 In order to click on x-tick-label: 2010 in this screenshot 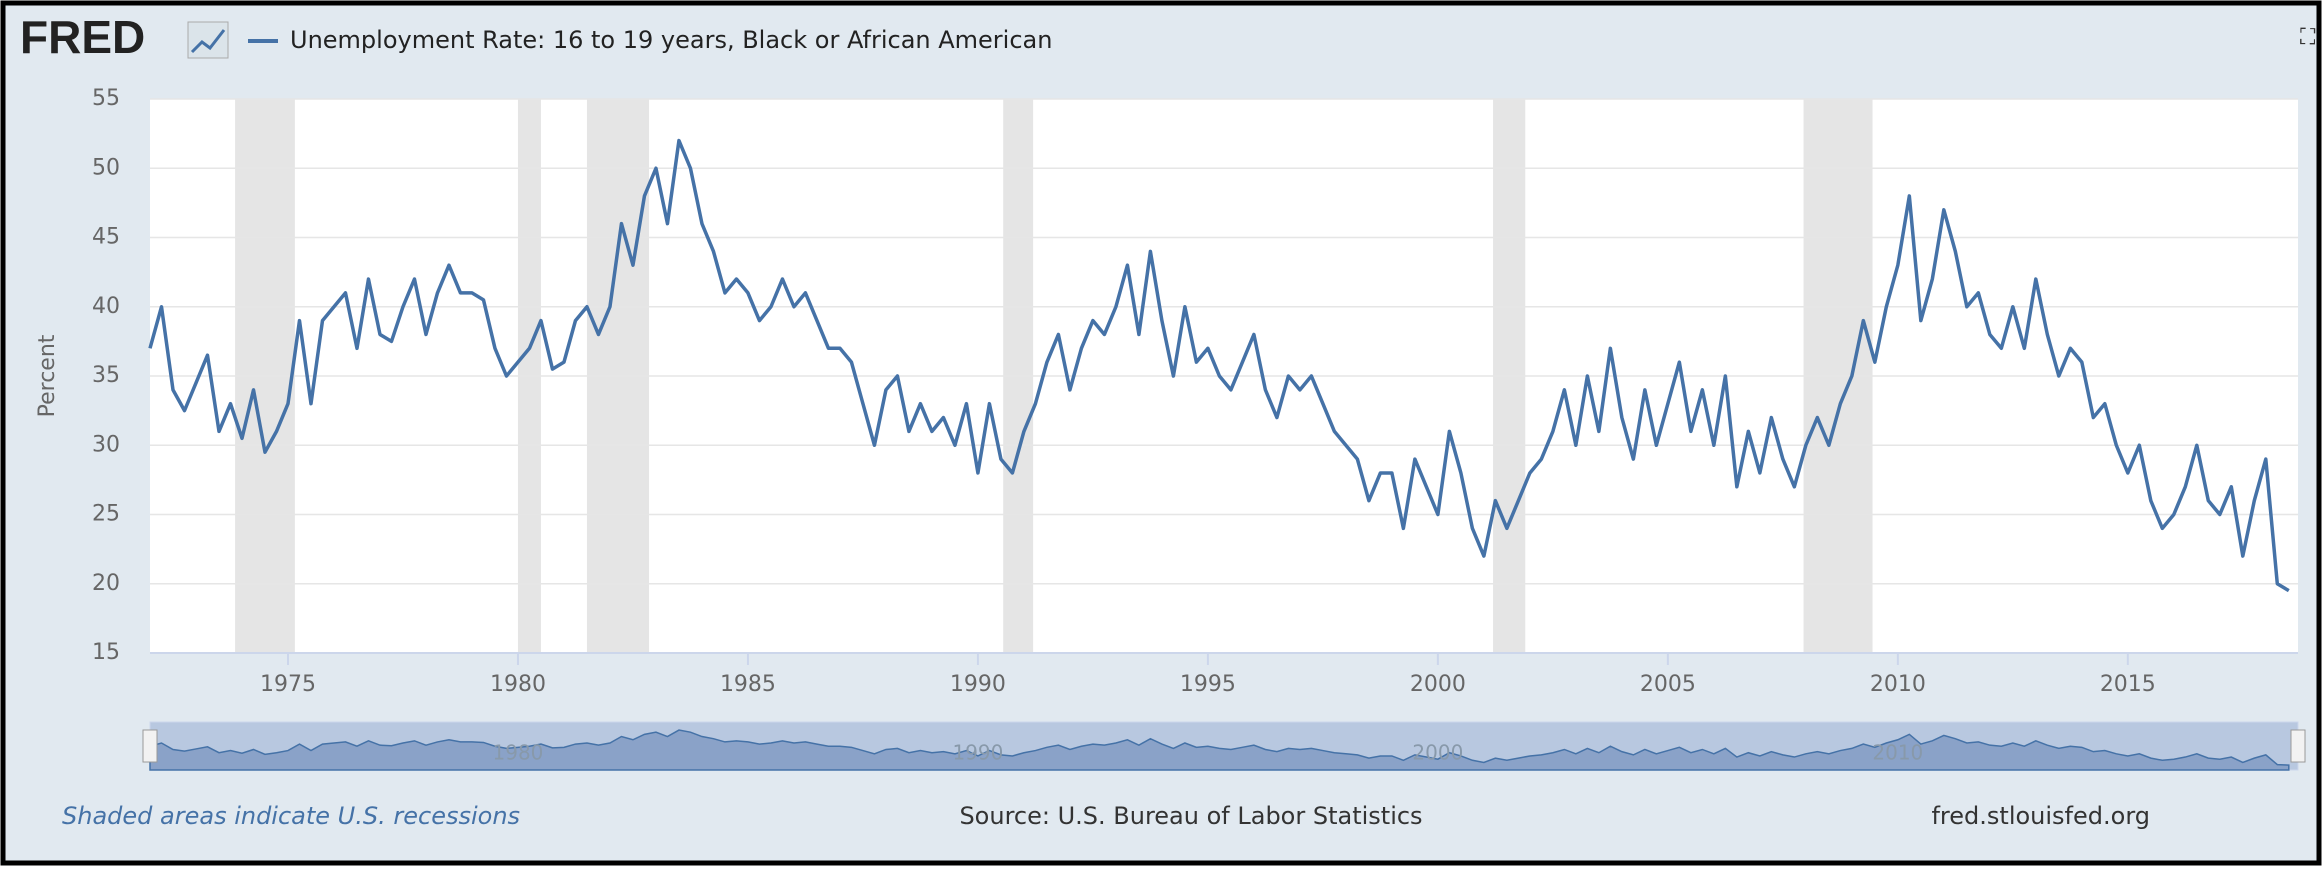, I will do `click(1898, 684)`.